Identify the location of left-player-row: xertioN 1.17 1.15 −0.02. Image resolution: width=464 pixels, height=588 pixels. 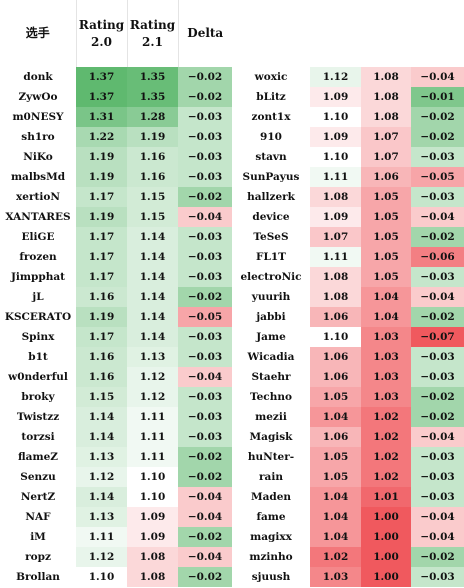
(116, 197).